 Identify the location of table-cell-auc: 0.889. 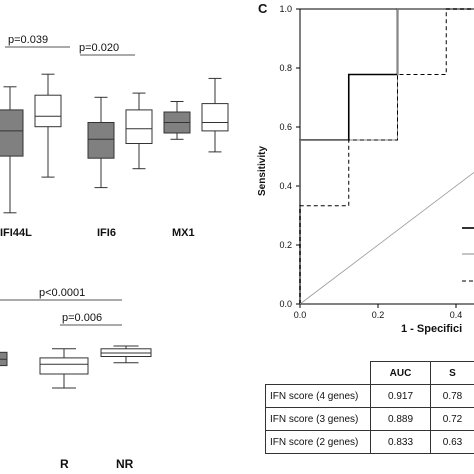
(400, 419).